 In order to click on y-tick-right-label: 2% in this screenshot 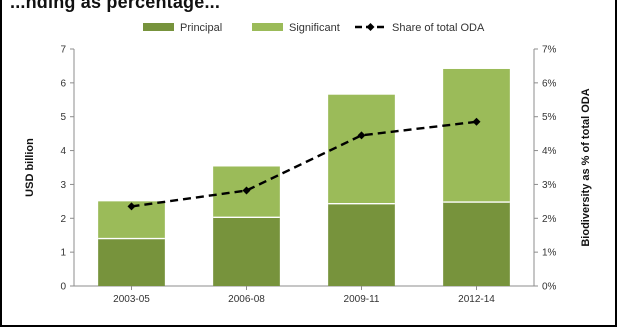, I will do `click(549, 219)`.